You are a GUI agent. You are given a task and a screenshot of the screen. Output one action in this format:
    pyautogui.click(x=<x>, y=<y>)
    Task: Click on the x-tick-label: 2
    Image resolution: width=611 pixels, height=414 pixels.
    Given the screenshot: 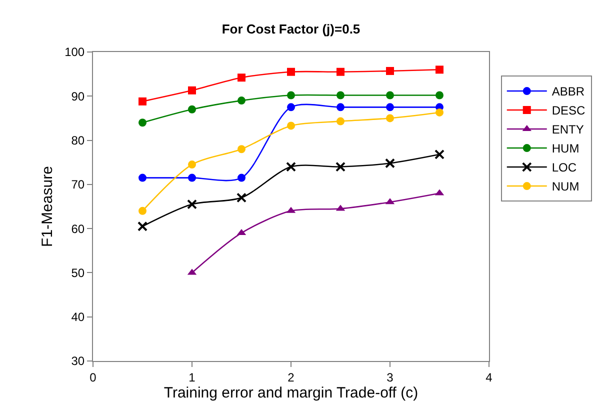 What is the action you would take?
    pyautogui.click(x=291, y=377)
    